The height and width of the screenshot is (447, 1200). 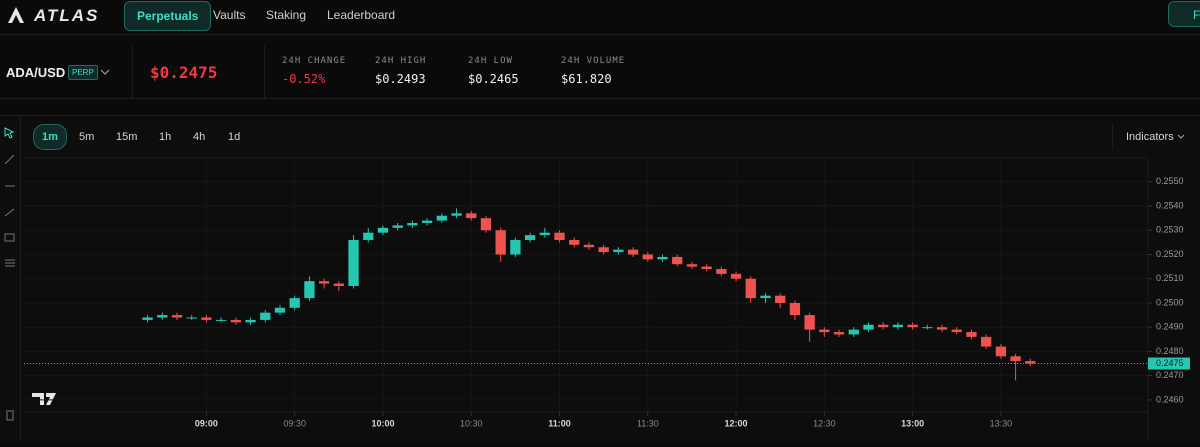 What do you see at coordinates (1170, 302) in the screenshot?
I see `y-tick-label: 0.2500` at bounding box center [1170, 302].